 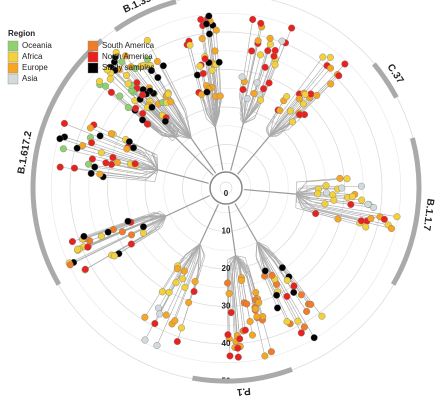 I want to click on scale-label: 20, so click(x=226, y=268).